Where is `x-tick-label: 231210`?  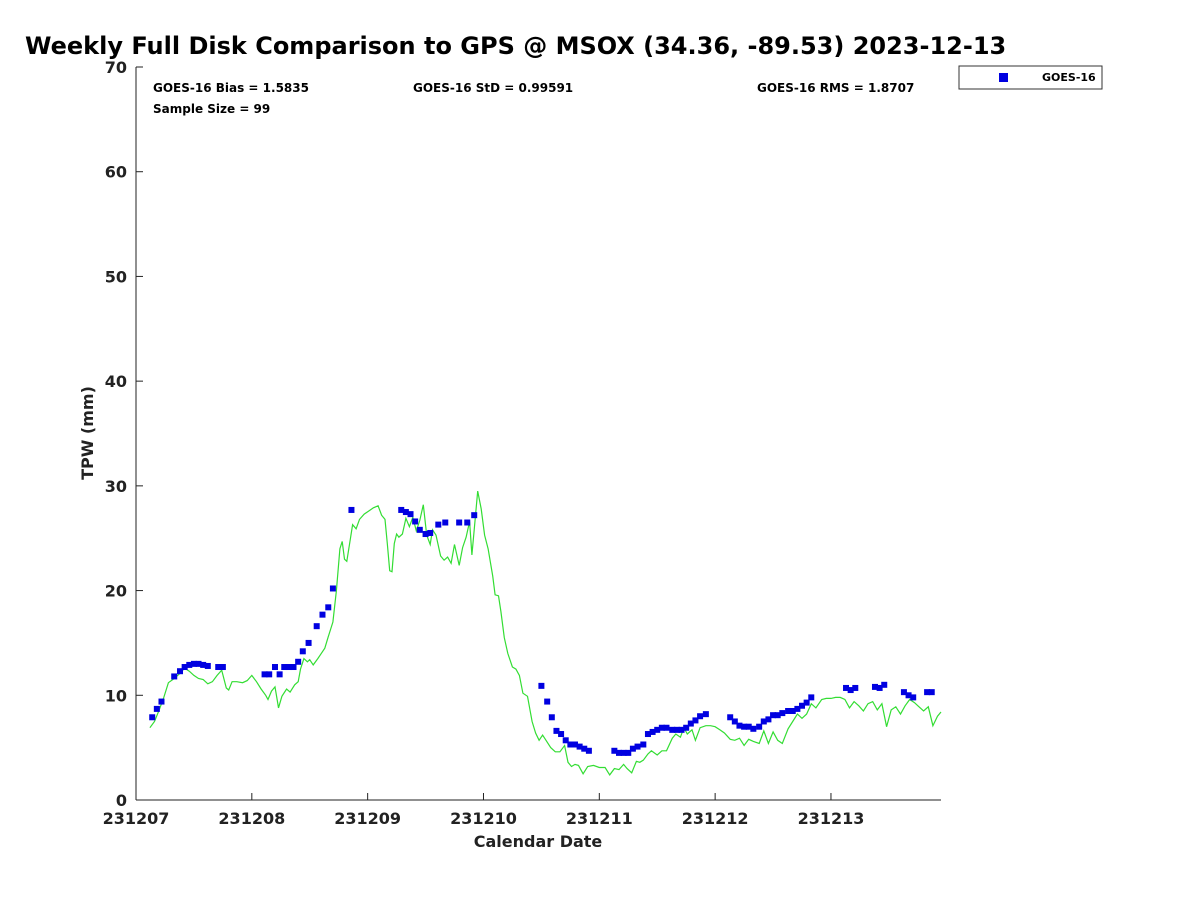 x-tick-label: 231210 is located at coordinates (483, 818).